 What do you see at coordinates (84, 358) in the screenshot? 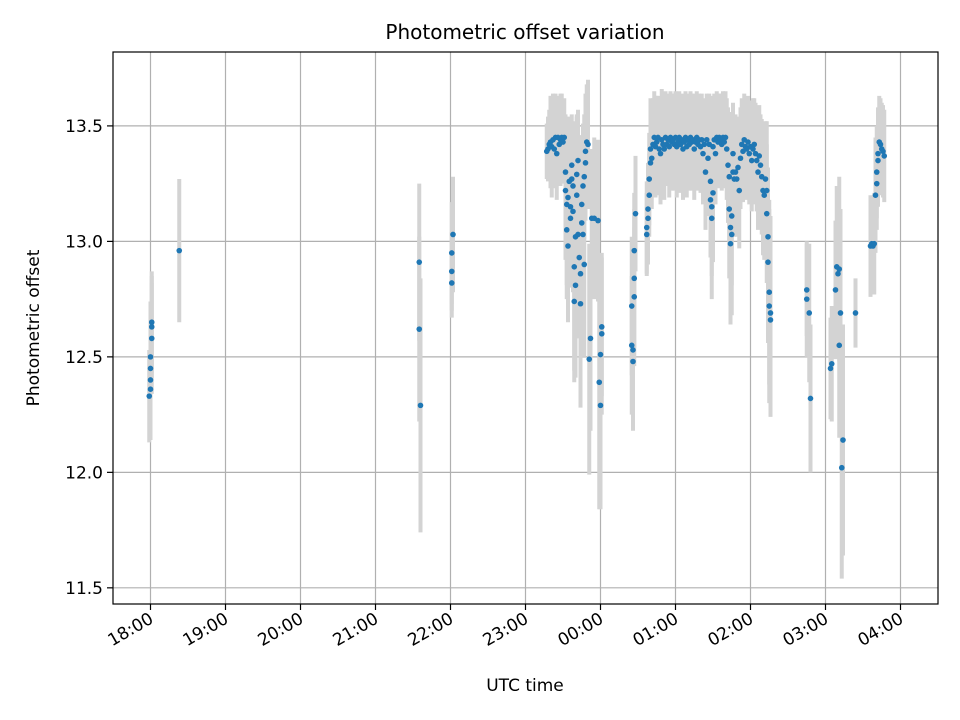
I see `y-tick-label: 12.5` at bounding box center [84, 358].